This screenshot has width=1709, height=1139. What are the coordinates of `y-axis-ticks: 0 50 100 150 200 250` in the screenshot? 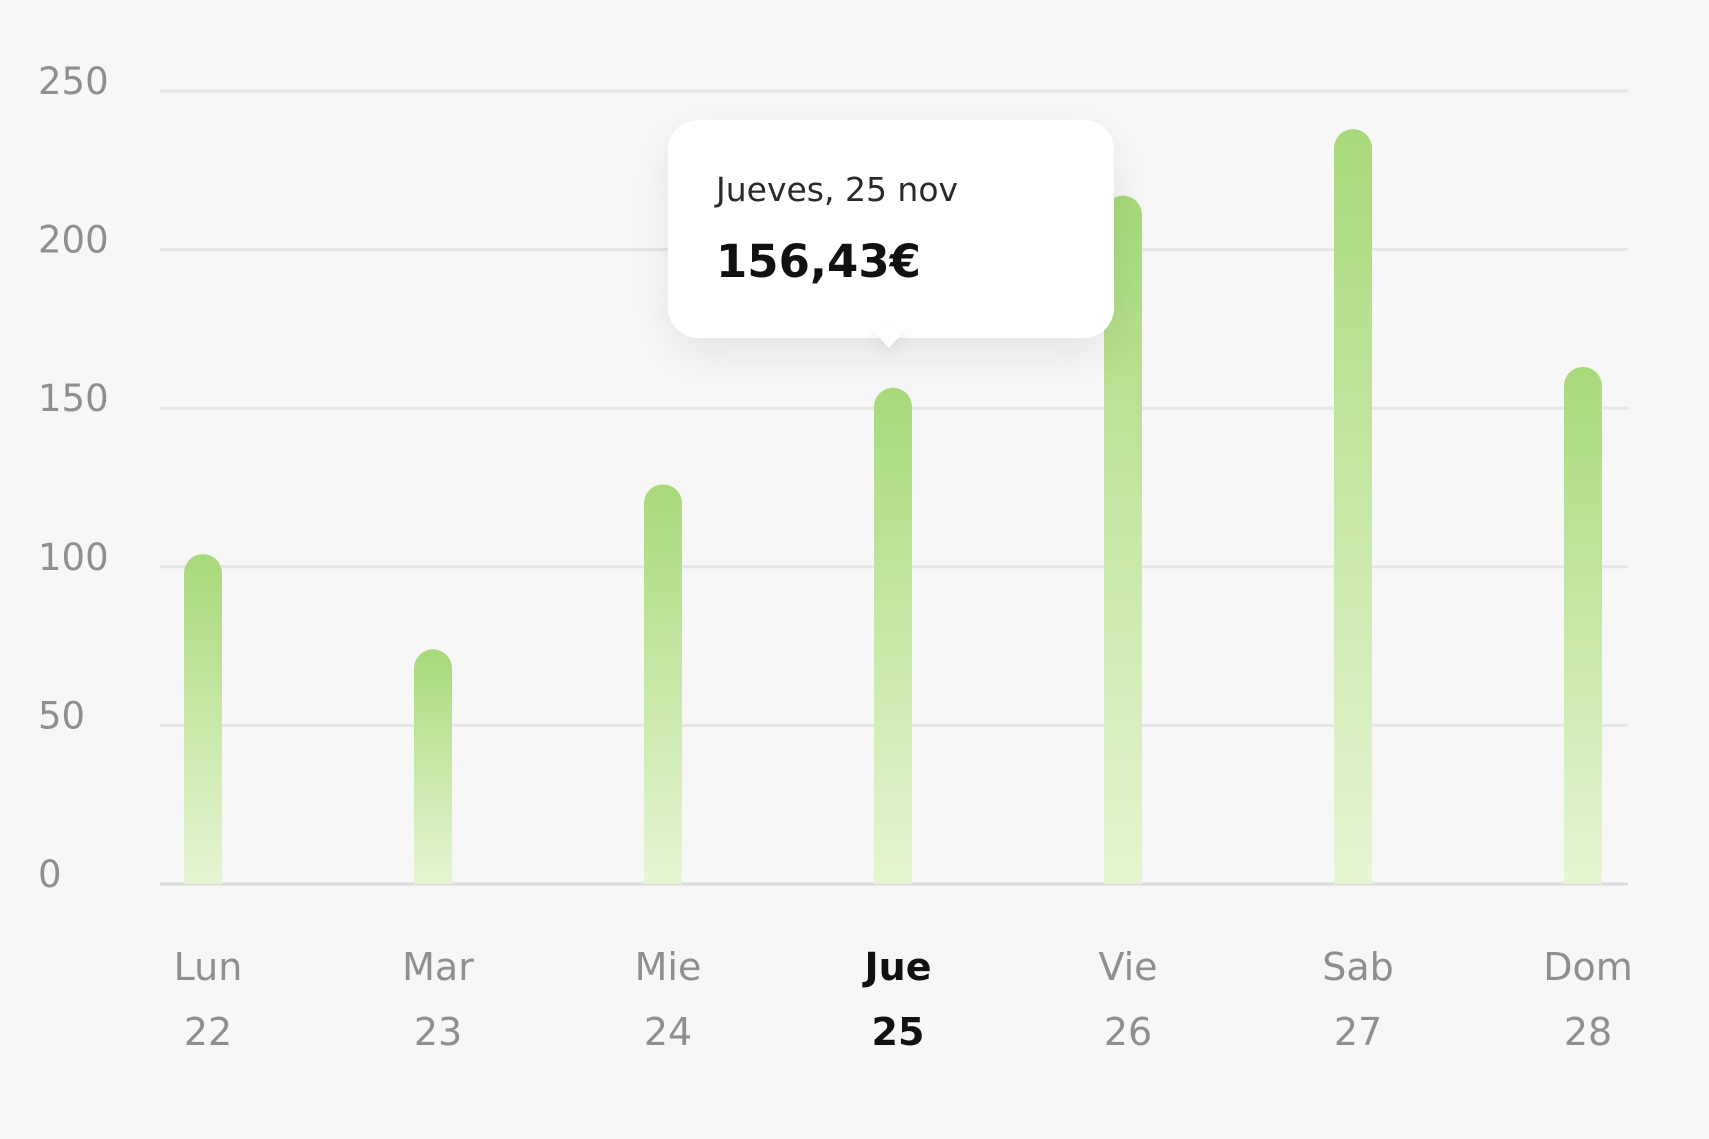 It's located at (73, 478).